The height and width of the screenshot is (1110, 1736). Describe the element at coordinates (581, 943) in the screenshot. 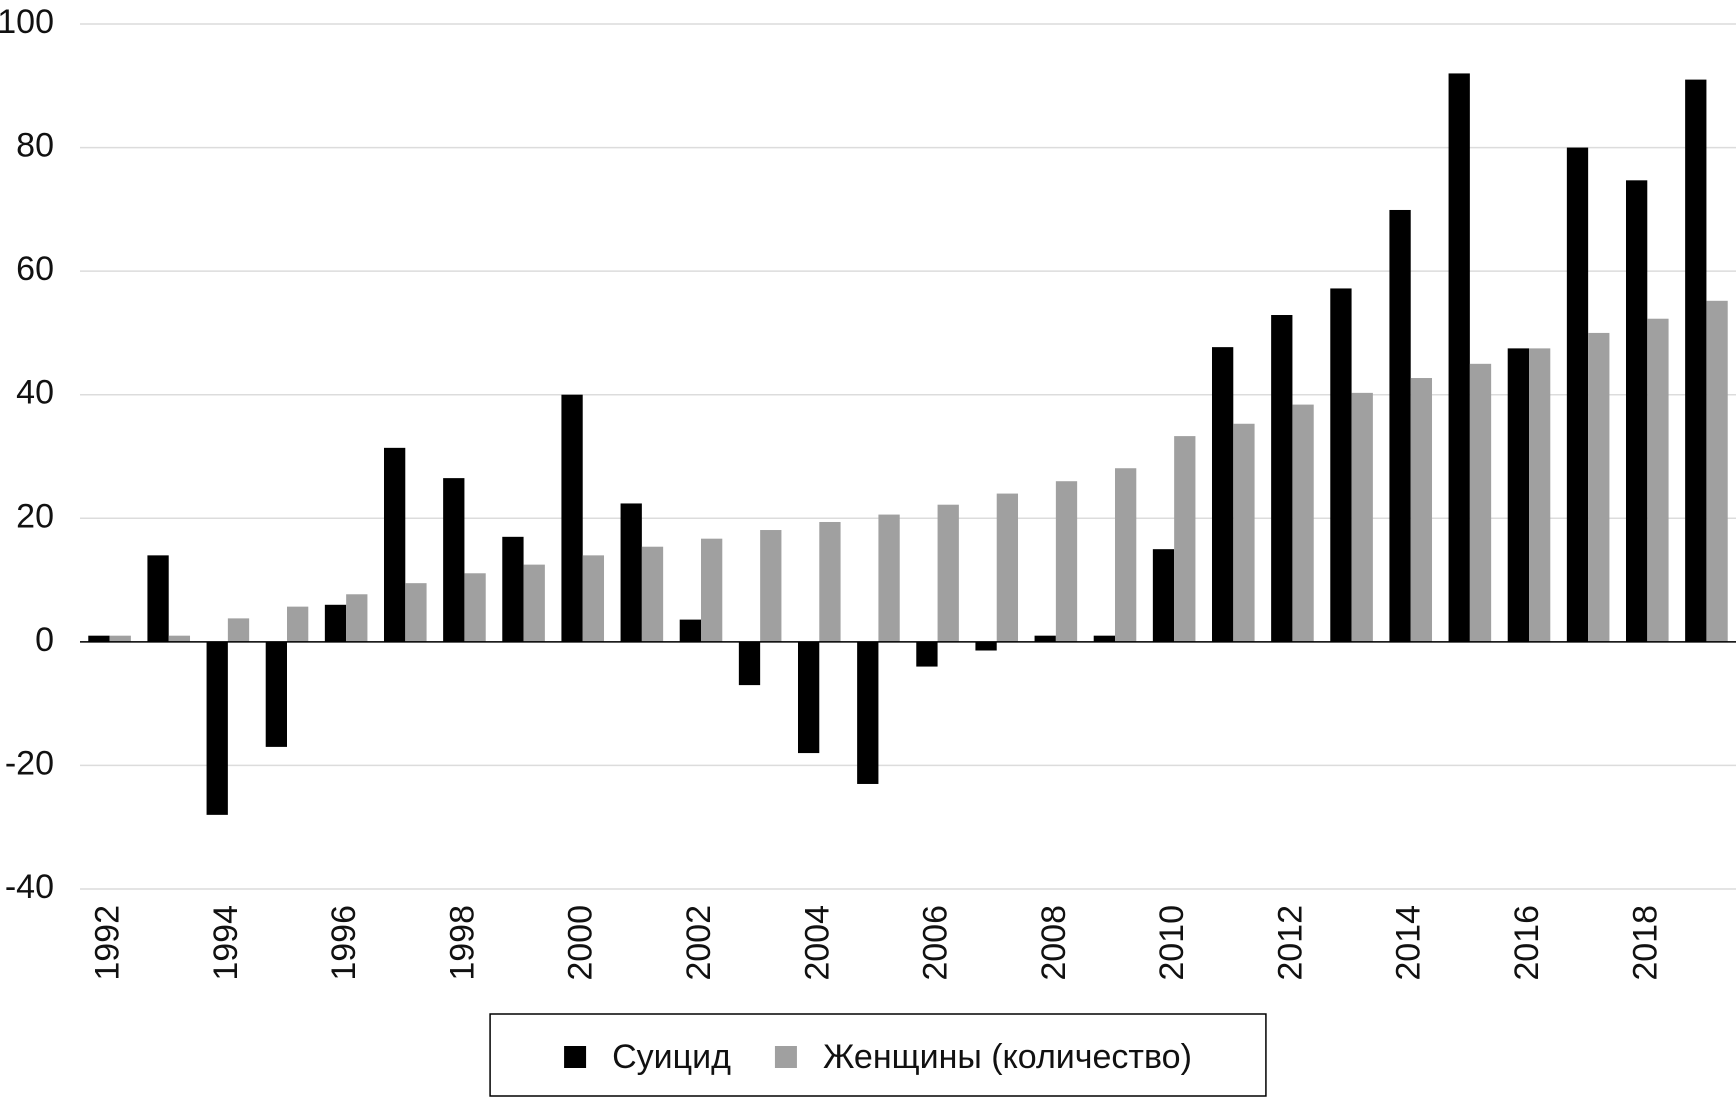

I see `x-tick-label: 2000` at that location.